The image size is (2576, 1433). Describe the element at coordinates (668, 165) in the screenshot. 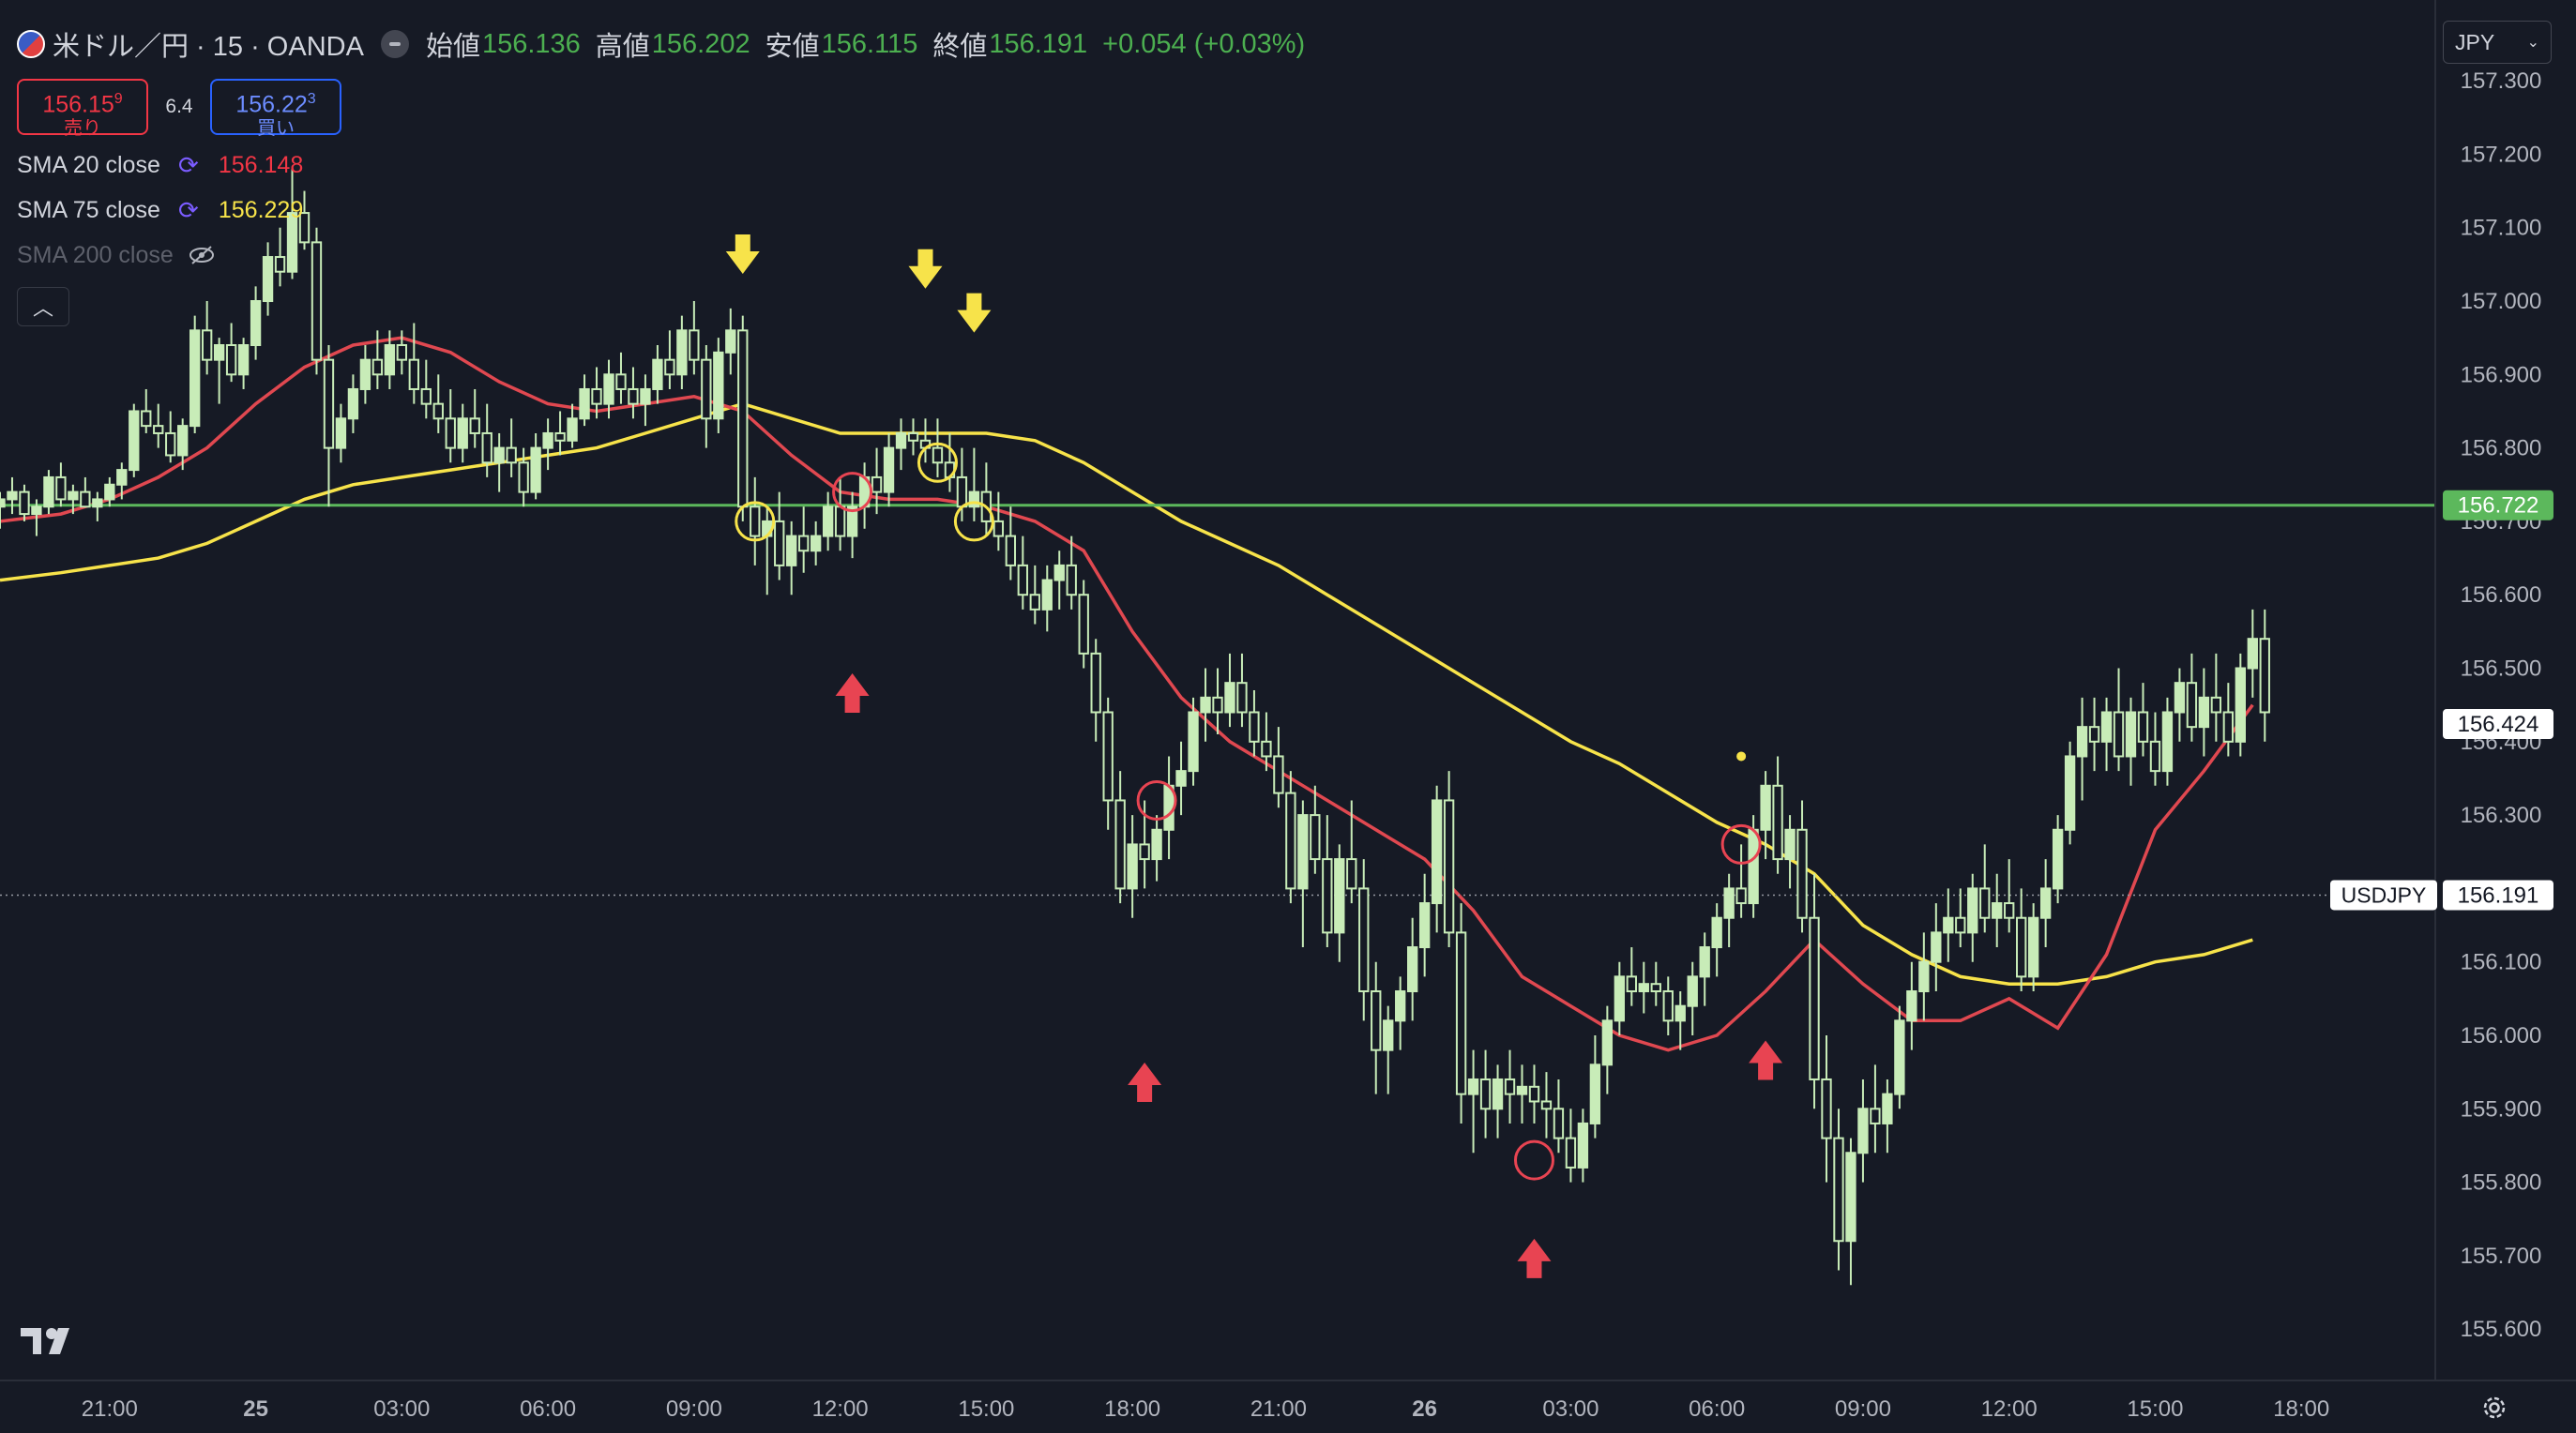

I see `indicator-sma20: SMA 20 close ⟳ 156.148` at that location.